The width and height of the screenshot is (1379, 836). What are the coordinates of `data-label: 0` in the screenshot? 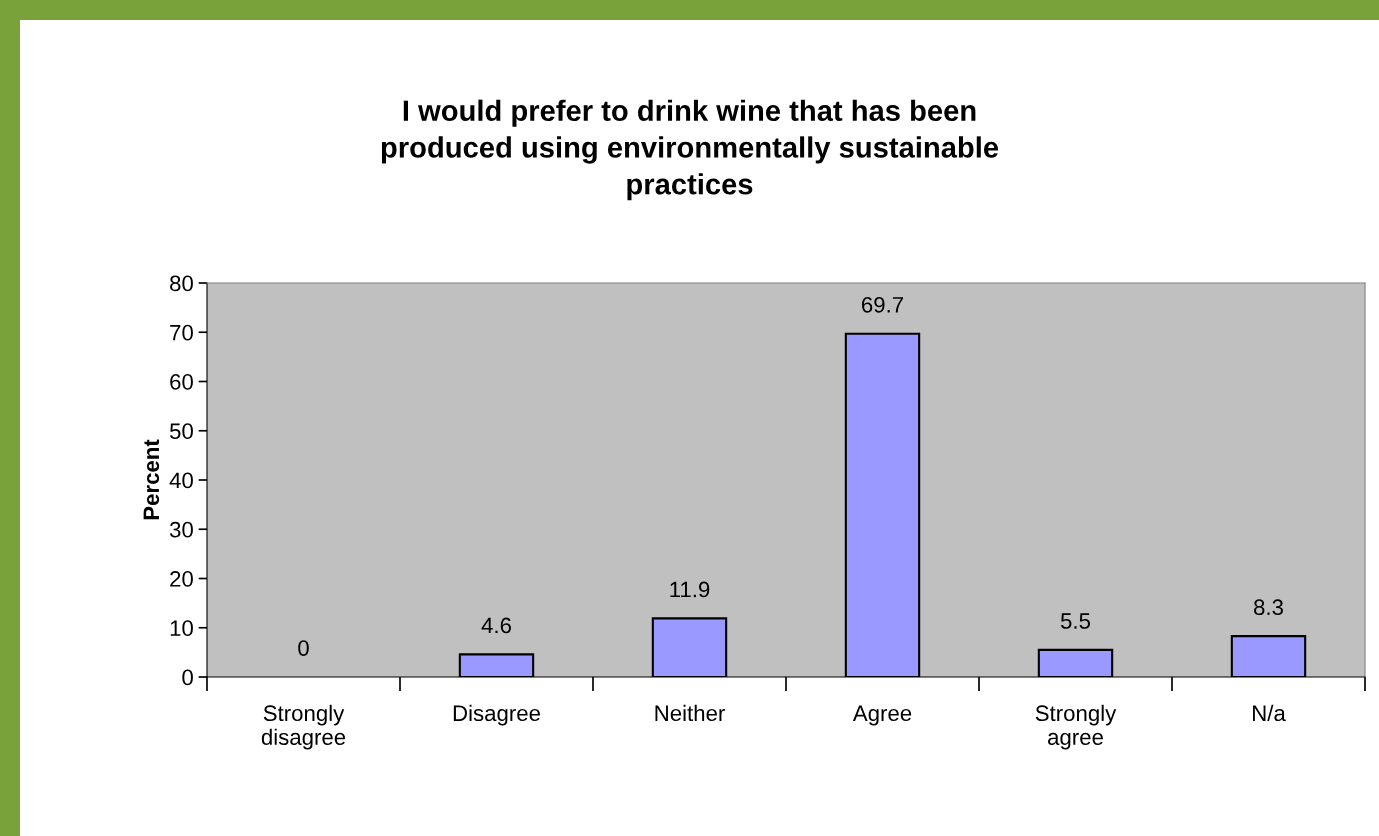 It's located at (303, 648).